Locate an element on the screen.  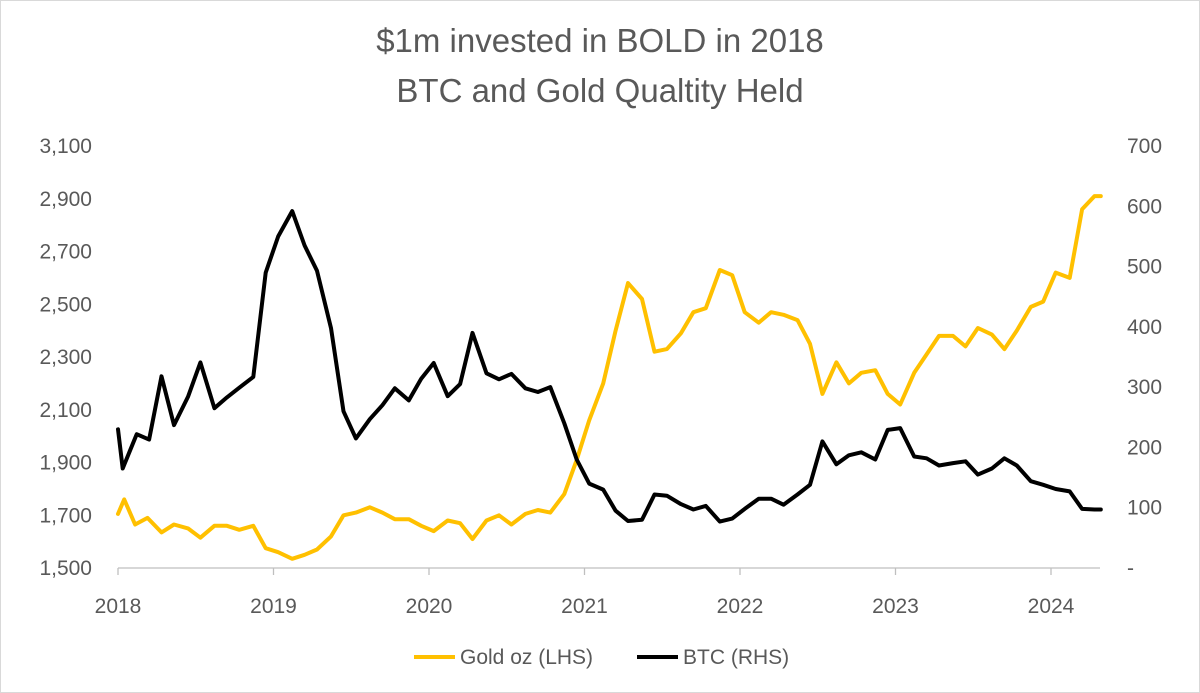
y-right-tick-label: 700 is located at coordinates (1144, 146).